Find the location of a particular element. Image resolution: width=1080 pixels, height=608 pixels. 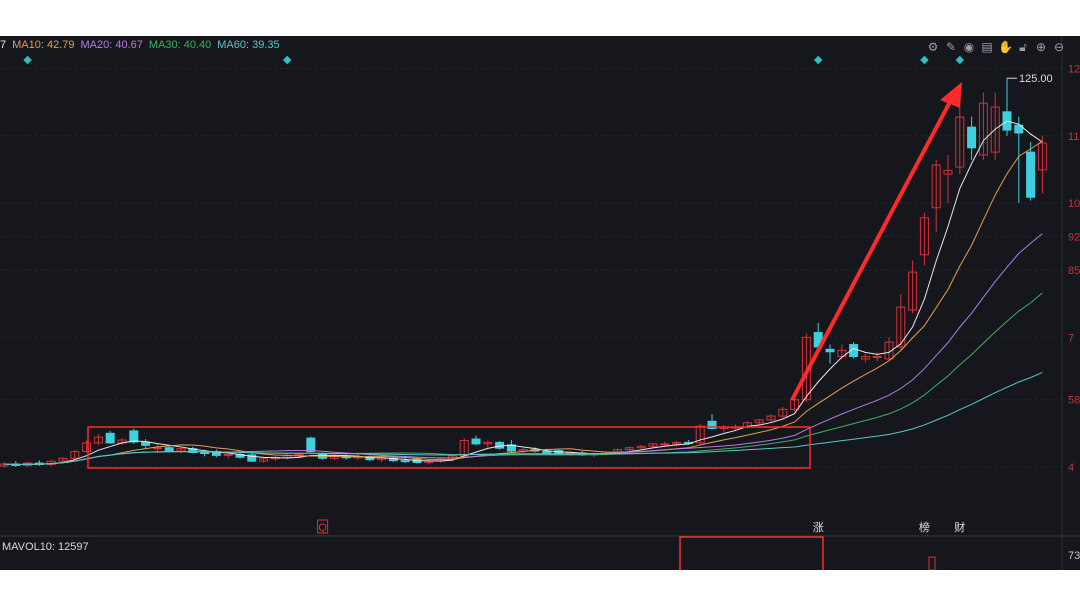

hand-icon: ✋ is located at coordinates (1005, 47).